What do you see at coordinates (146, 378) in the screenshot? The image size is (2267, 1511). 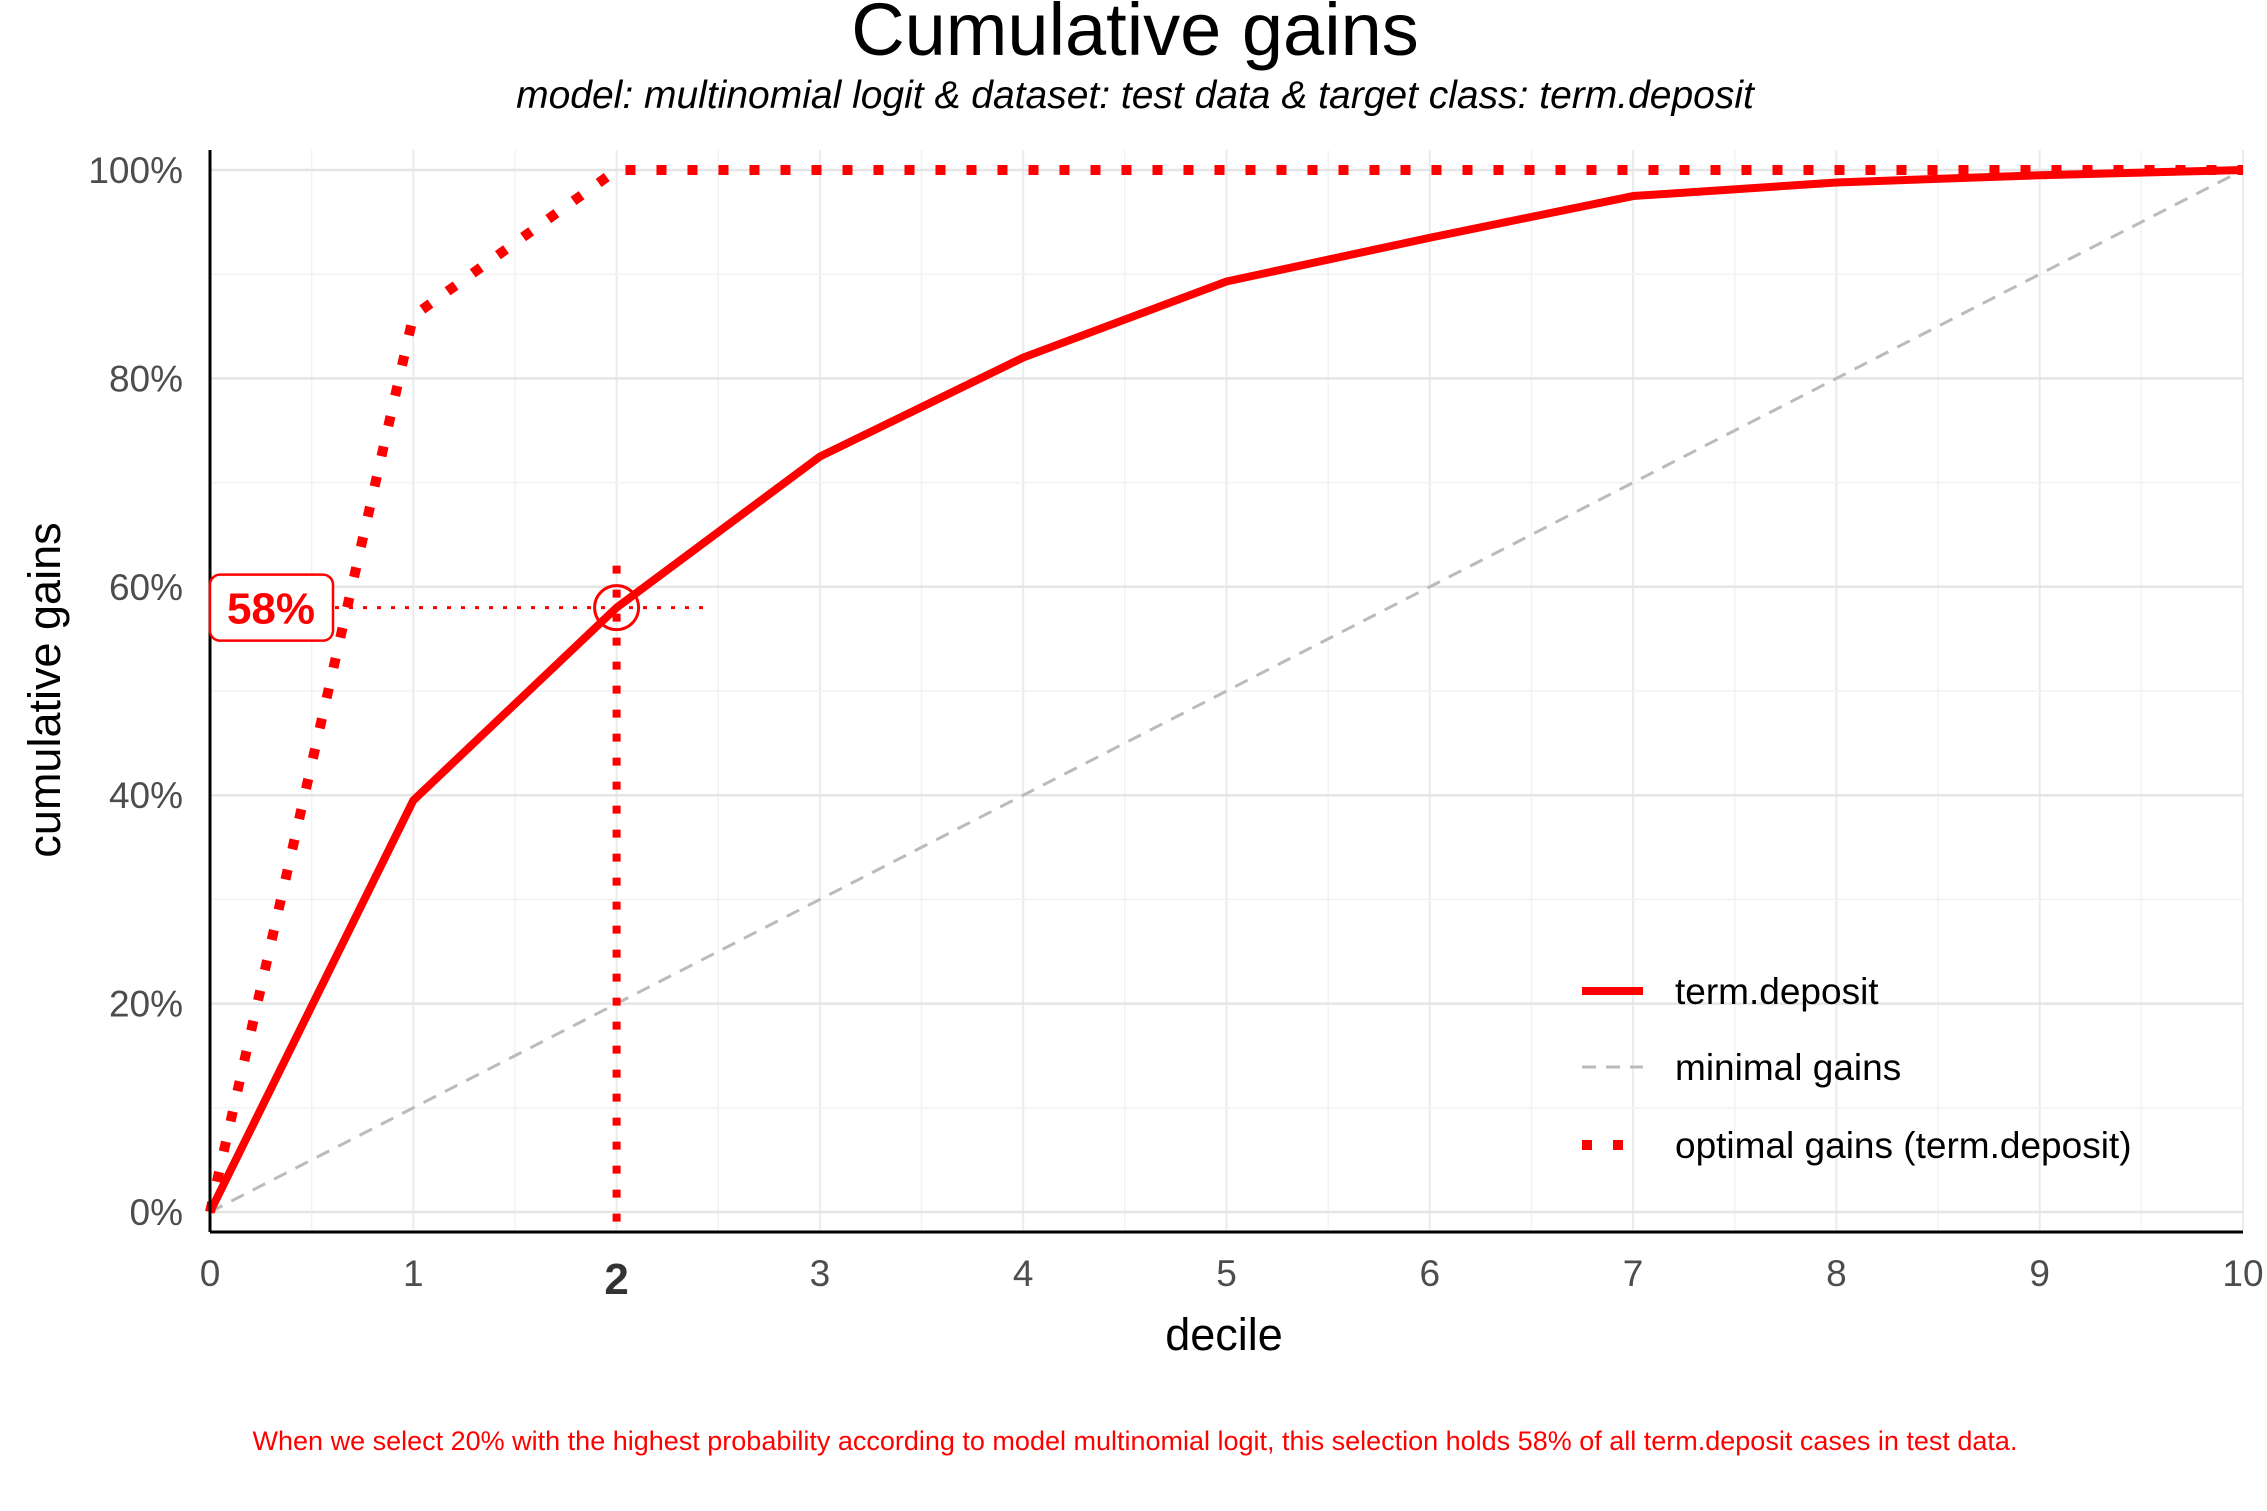 I see `y-tick-label: 80%` at bounding box center [146, 378].